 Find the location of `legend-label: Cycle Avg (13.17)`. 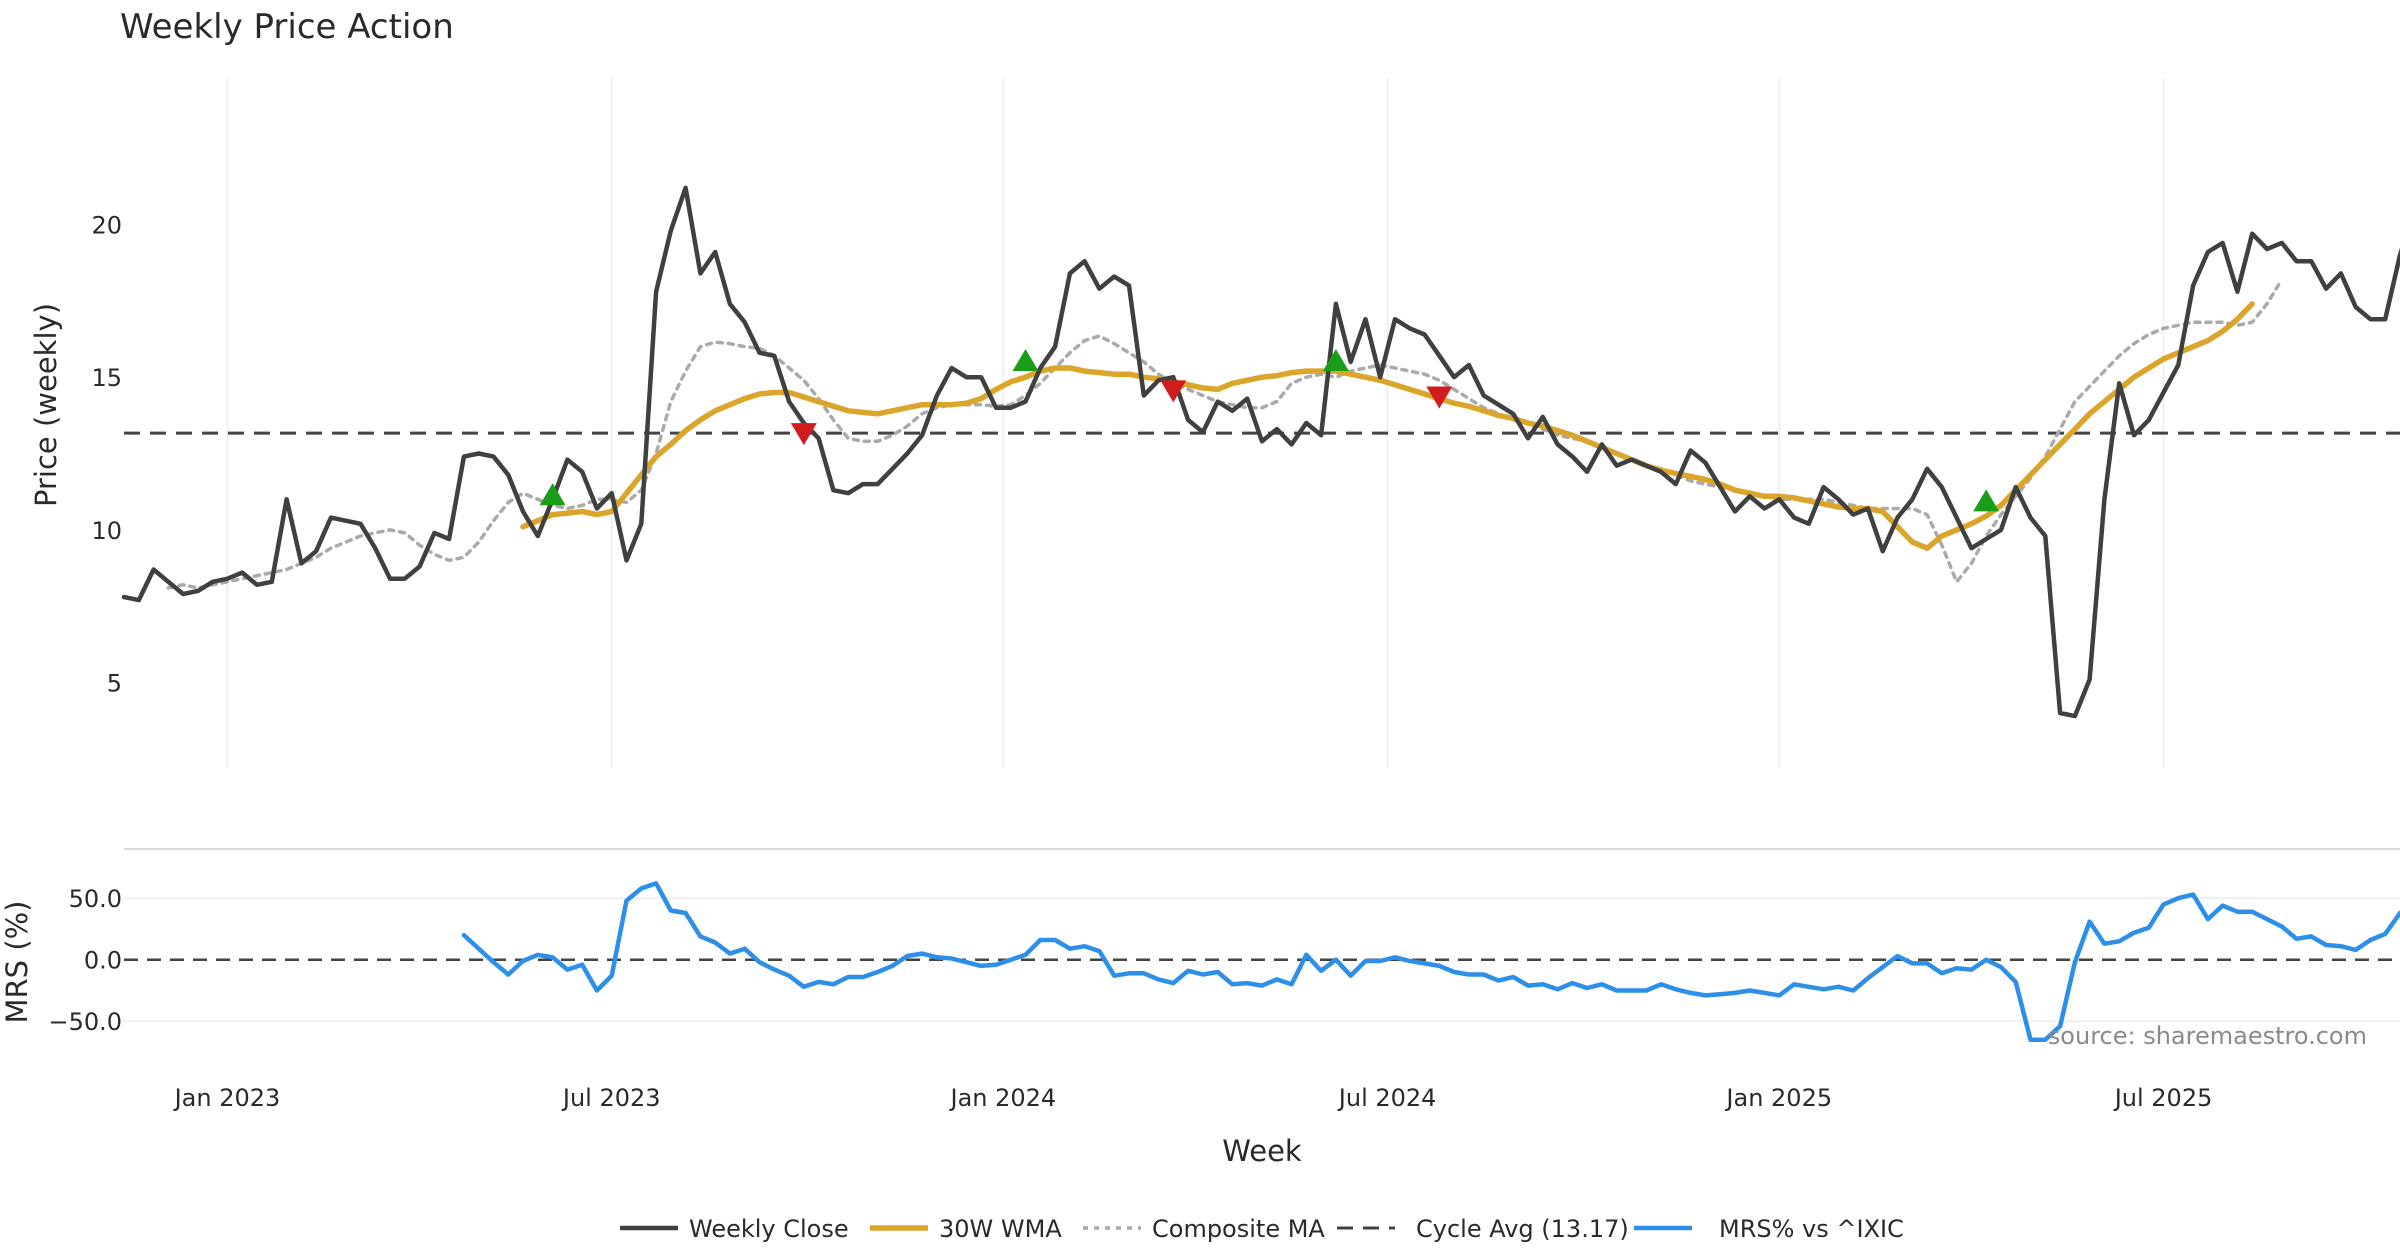

legend-label: Cycle Avg (13.17) is located at coordinates (1522, 1229).